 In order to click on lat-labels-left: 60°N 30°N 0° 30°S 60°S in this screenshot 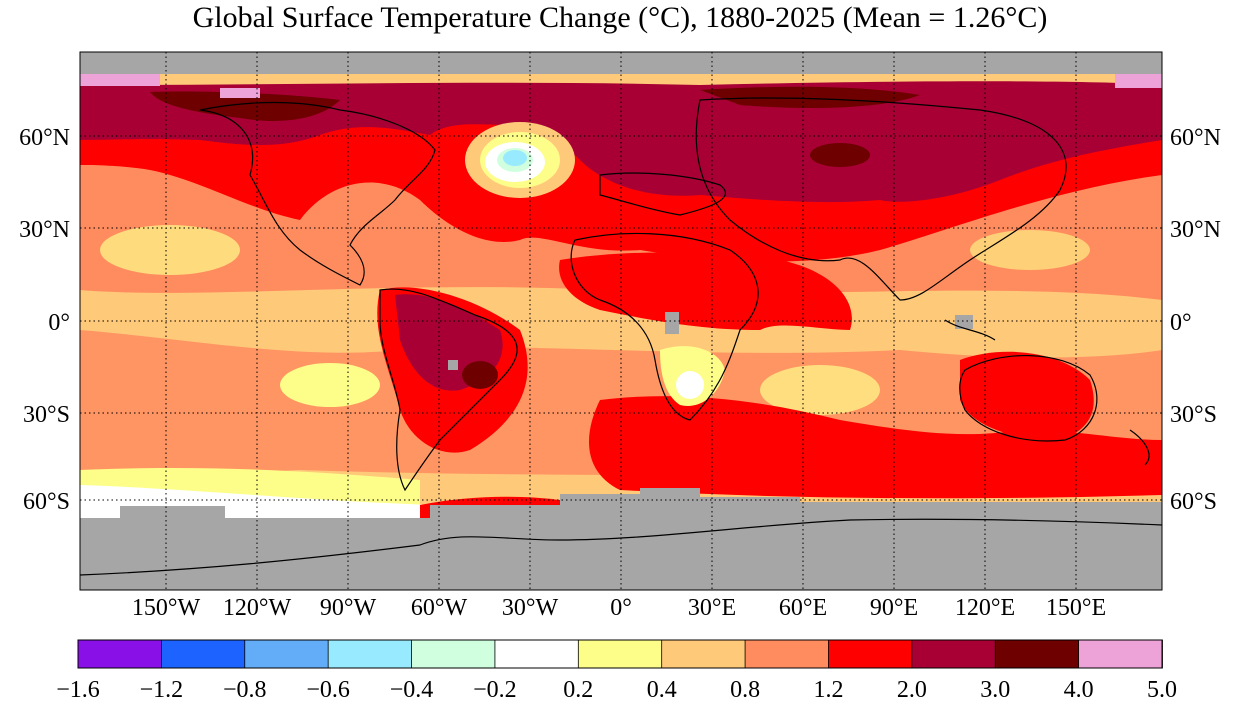, I will do `click(44, 320)`.